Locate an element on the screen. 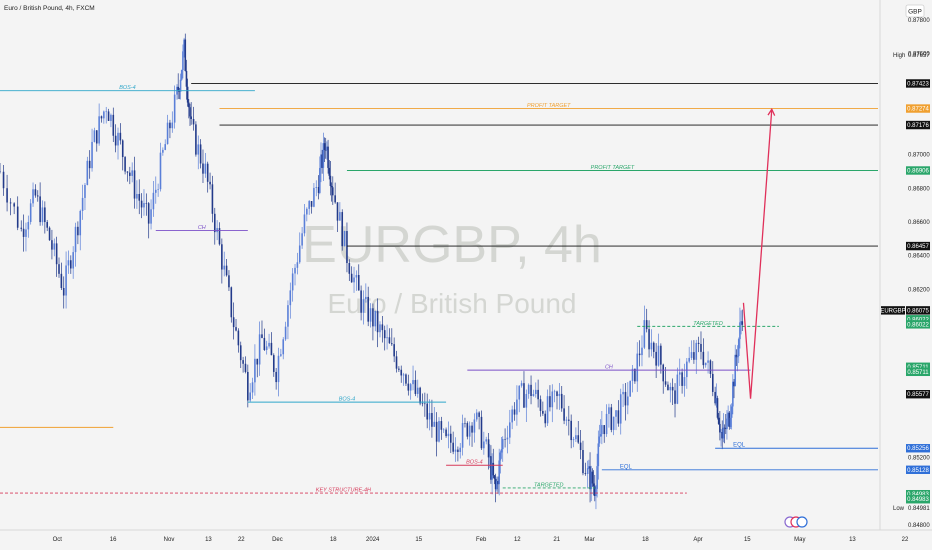 The image size is (932, 550). level-bos-upper: BOS-4 is located at coordinates (127, 88).